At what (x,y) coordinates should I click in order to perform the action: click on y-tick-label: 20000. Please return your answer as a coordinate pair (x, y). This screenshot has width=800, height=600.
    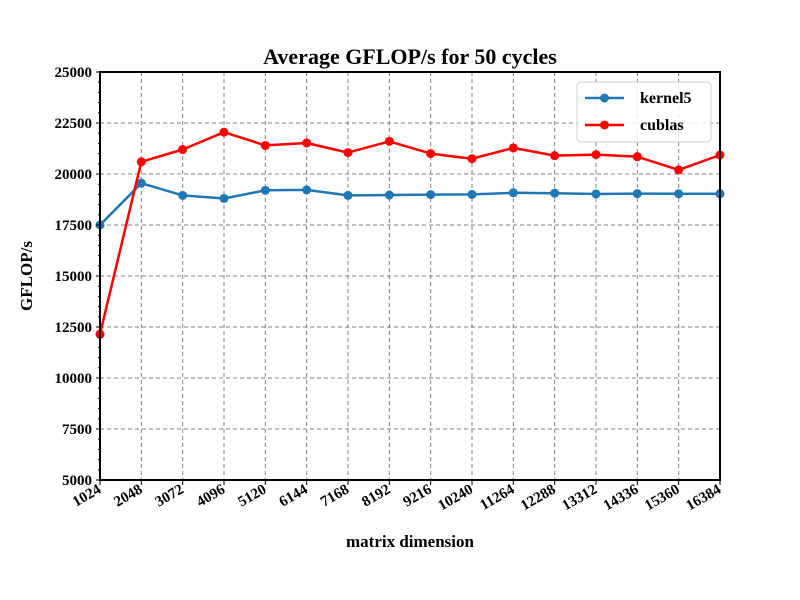
    Looking at the image, I should click on (74, 175).